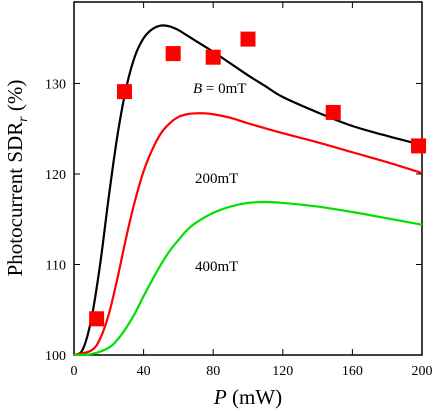  Describe the element at coordinates (252, 371) in the screenshot. I see `x-tick-labels: 0 40 80 120 160 200` at that location.